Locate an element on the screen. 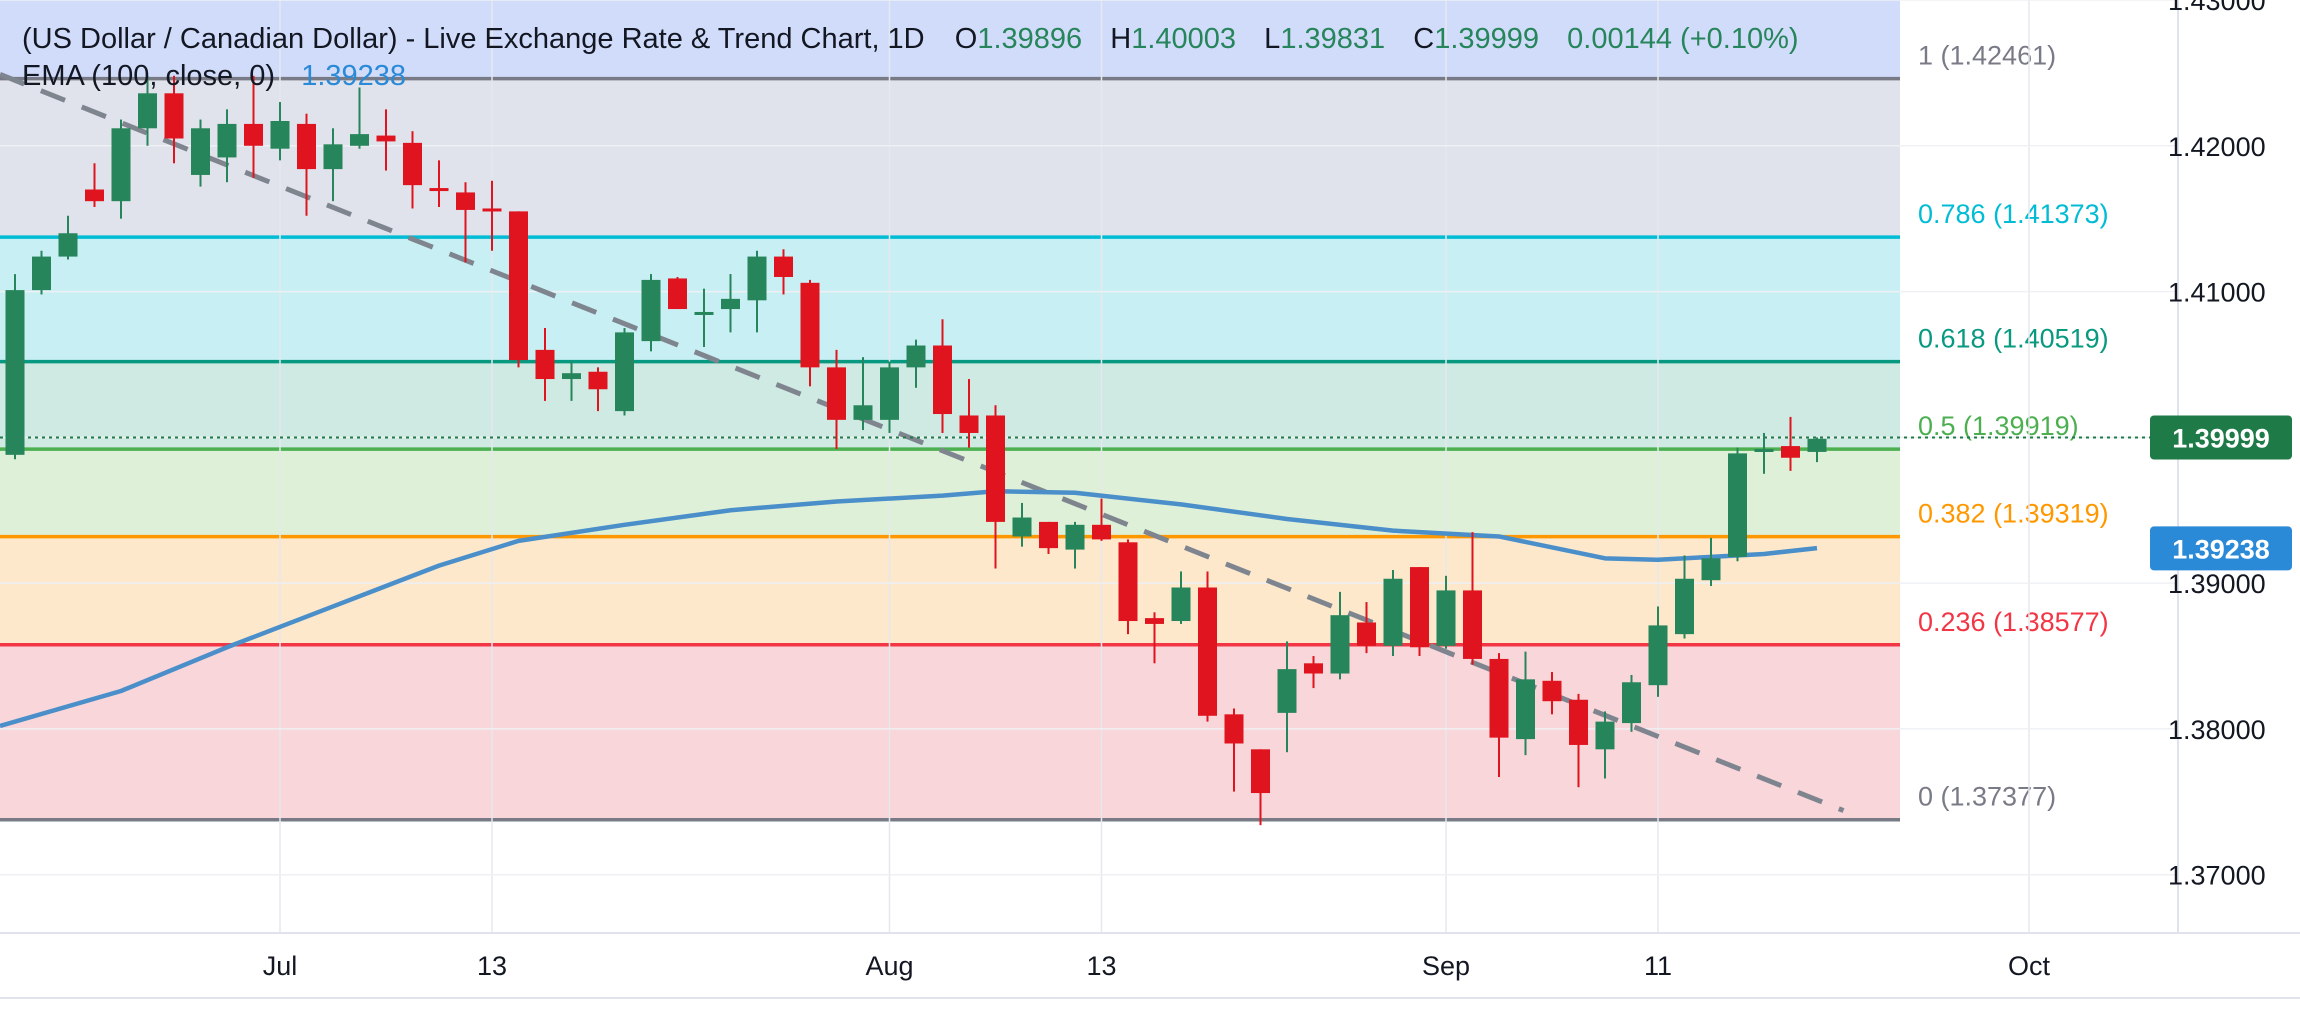  ema-badge-bg is located at coordinates (2221, 548).